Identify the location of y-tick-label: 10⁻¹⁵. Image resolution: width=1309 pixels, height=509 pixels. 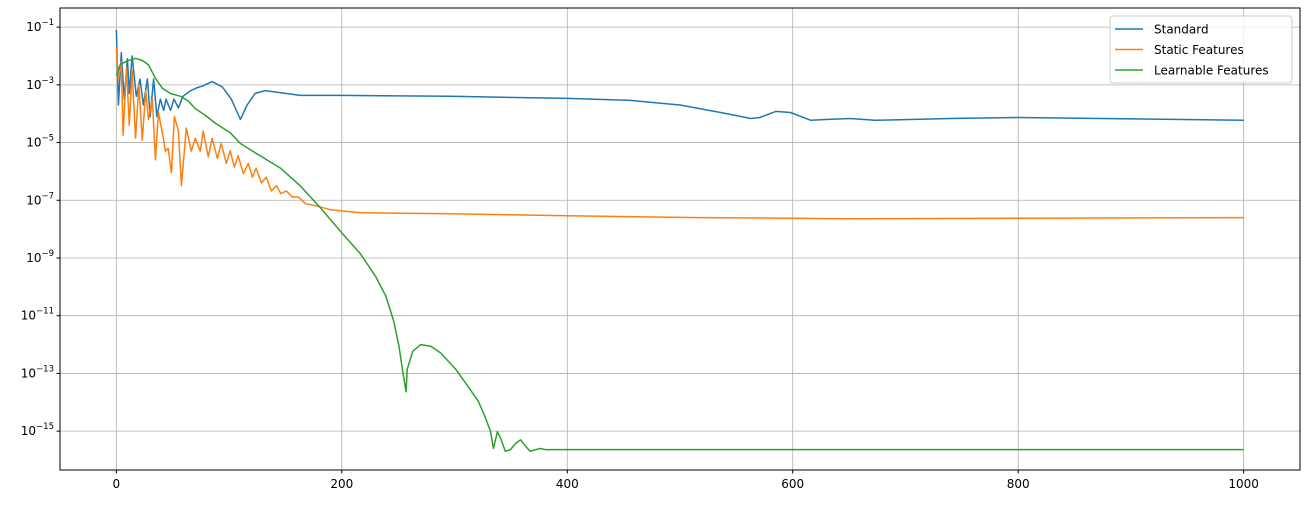
(37, 430).